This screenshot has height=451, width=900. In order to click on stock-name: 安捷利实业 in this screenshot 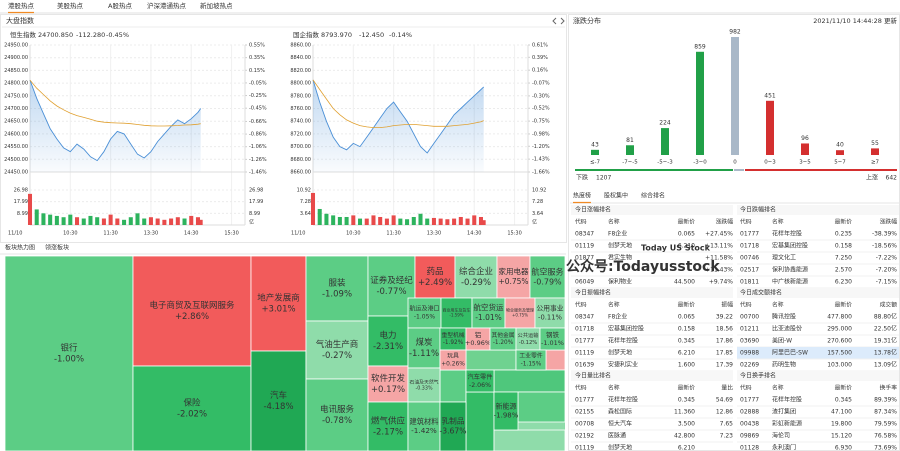, I will do `click(623, 365)`.